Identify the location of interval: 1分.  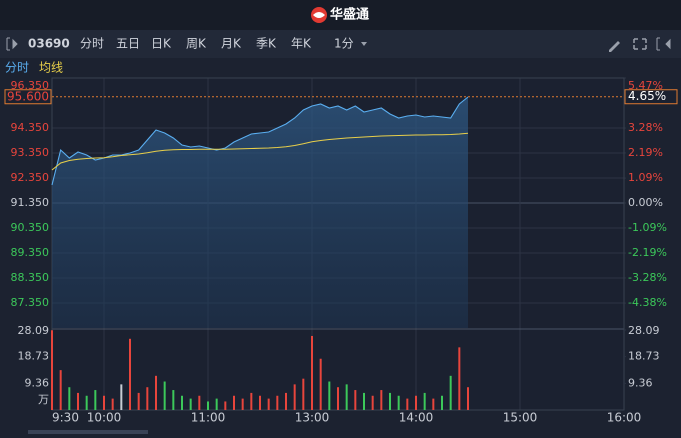
(344, 44).